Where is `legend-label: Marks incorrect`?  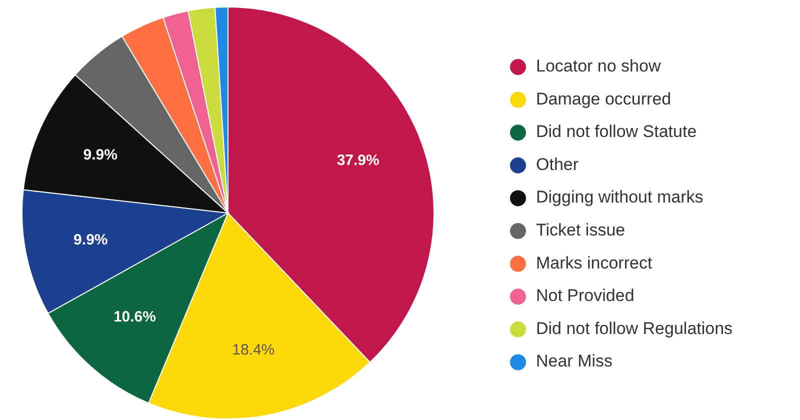 legend-label: Marks incorrect is located at coordinates (594, 262).